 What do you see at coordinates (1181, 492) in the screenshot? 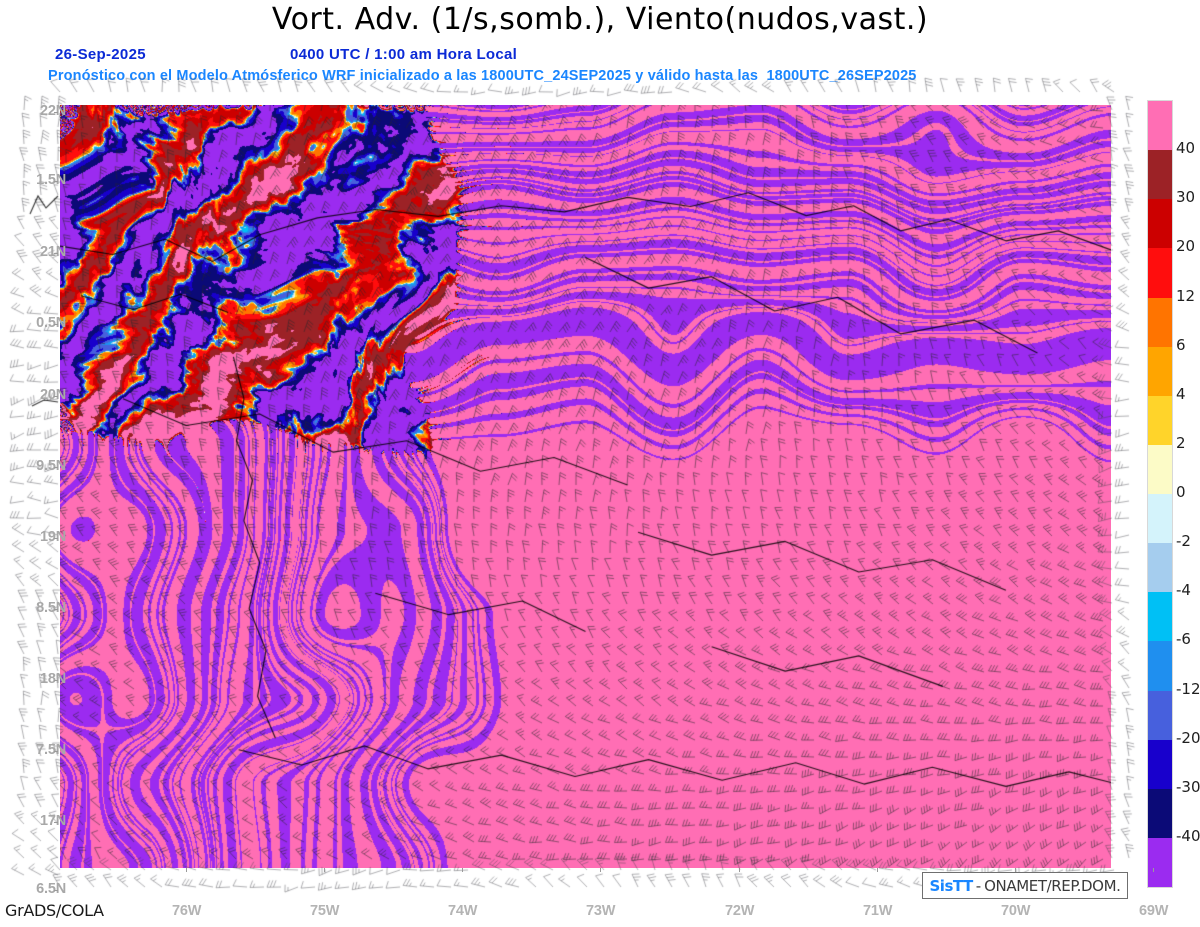
I see `colorbar-tick-label: 0` at bounding box center [1181, 492].